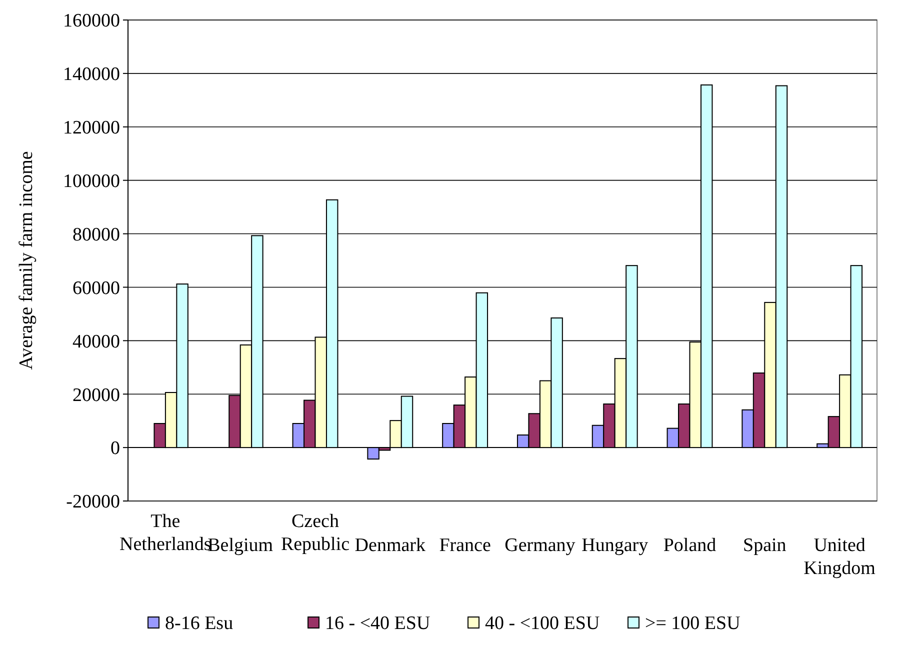 This screenshot has width=905, height=659. I want to click on x-tick-label: Czech Republic, so click(315, 533).